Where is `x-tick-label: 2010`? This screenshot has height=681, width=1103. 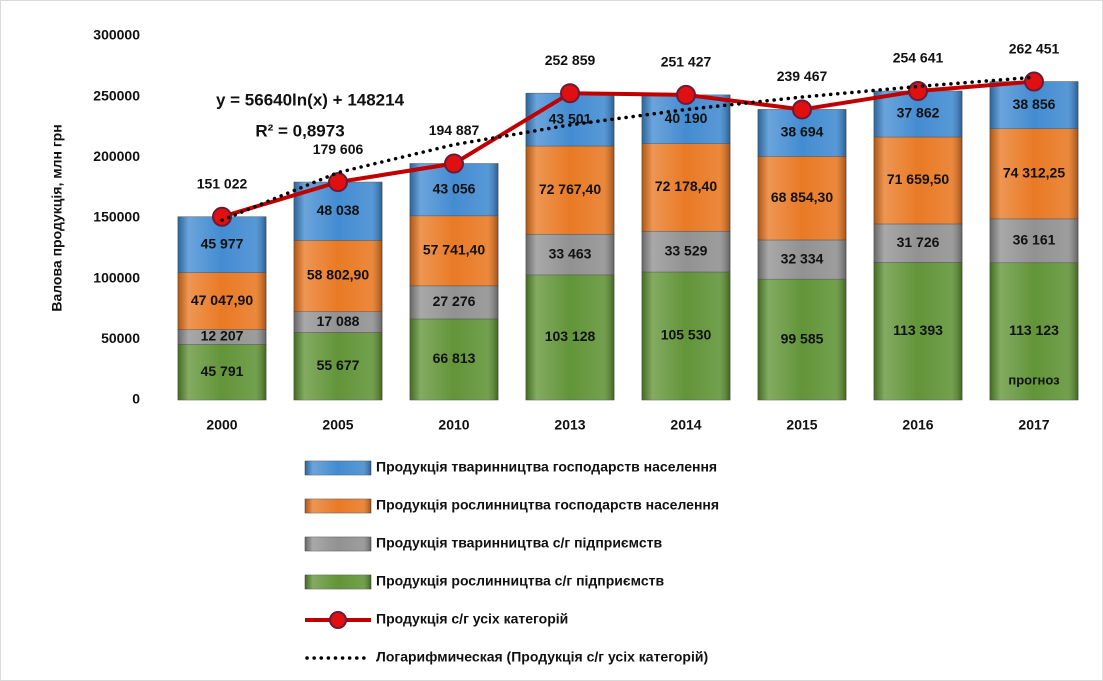 x-tick-label: 2010 is located at coordinates (453, 425).